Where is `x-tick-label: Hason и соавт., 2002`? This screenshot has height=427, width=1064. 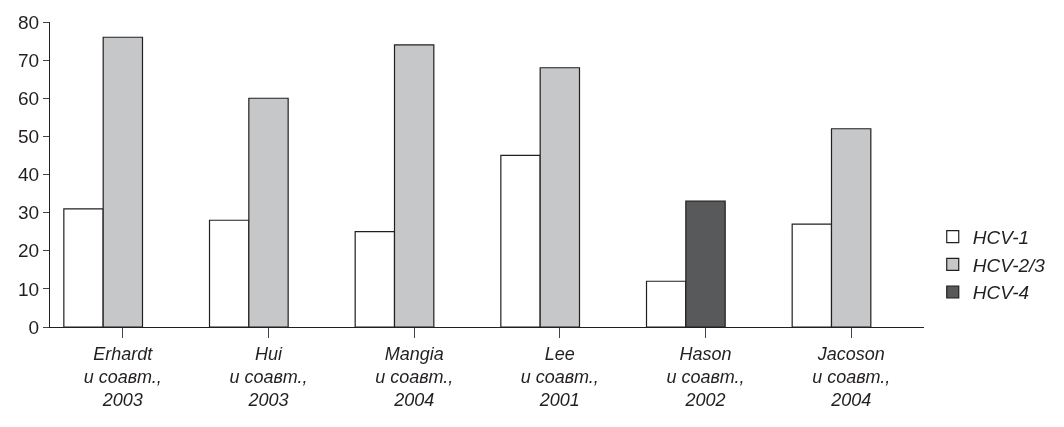 x-tick-label: Hason и соавт., 2002 is located at coordinates (705, 377).